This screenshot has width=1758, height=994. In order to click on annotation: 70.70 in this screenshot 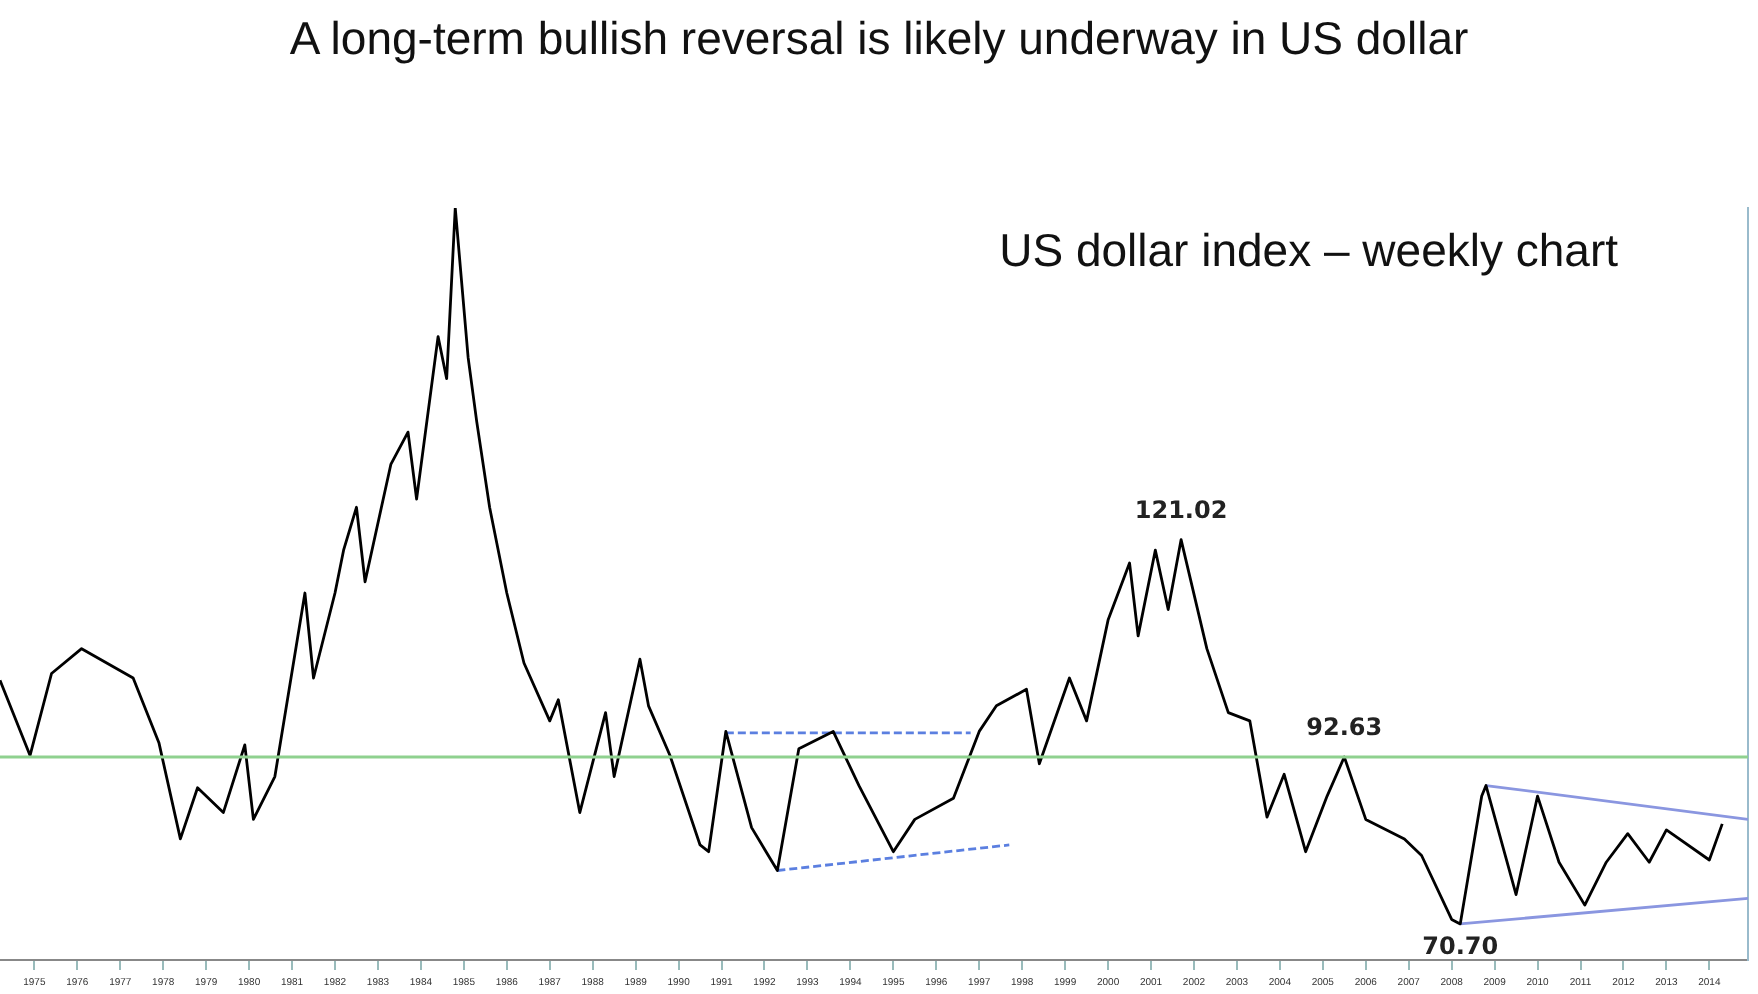, I will do `click(1460, 946)`.